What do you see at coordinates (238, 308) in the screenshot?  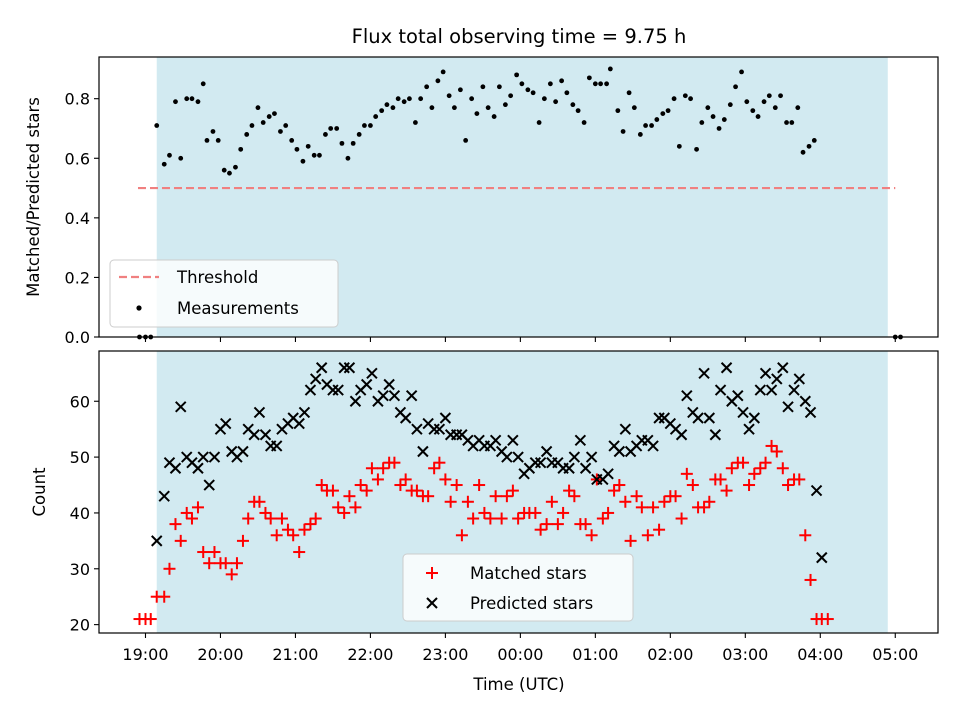 I see `legend-measurements-label: Measurements` at bounding box center [238, 308].